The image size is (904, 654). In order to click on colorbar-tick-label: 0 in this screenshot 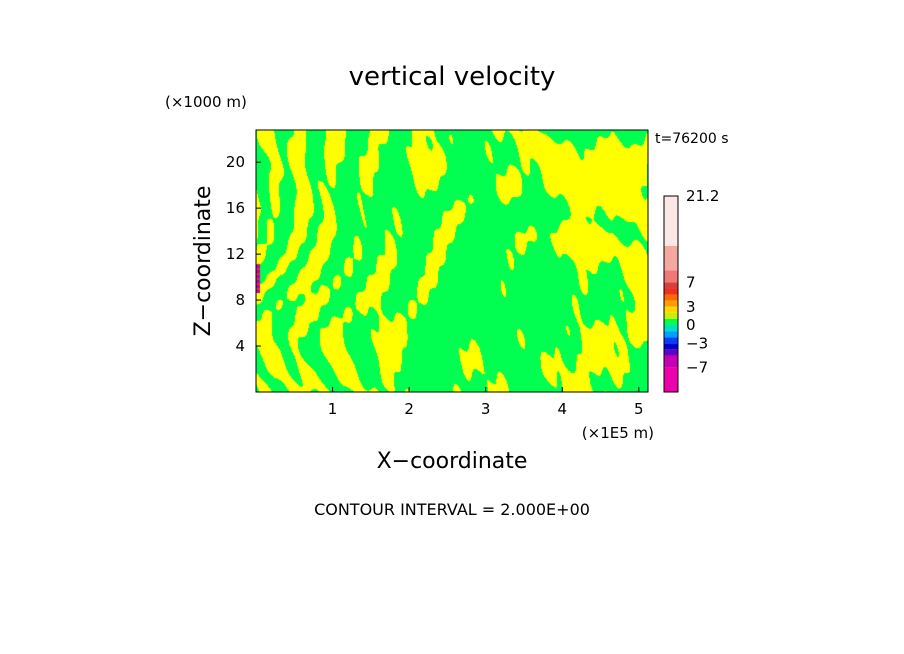, I will do `click(691, 325)`.